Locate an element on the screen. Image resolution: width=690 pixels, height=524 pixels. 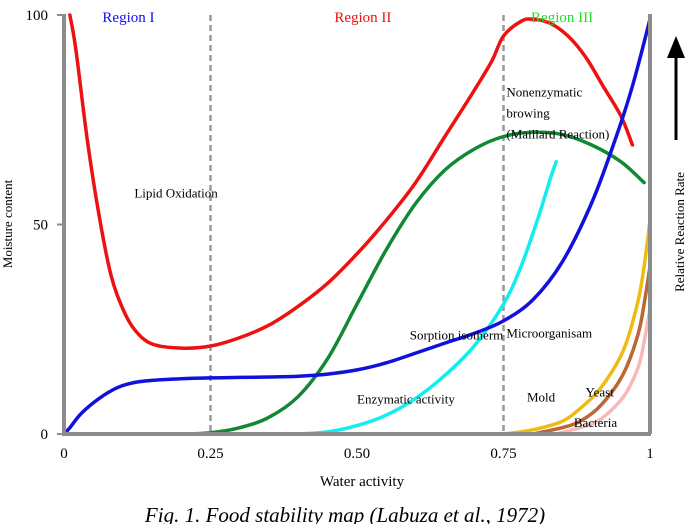
region-label-region-ii: Region II is located at coordinates (362, 18).